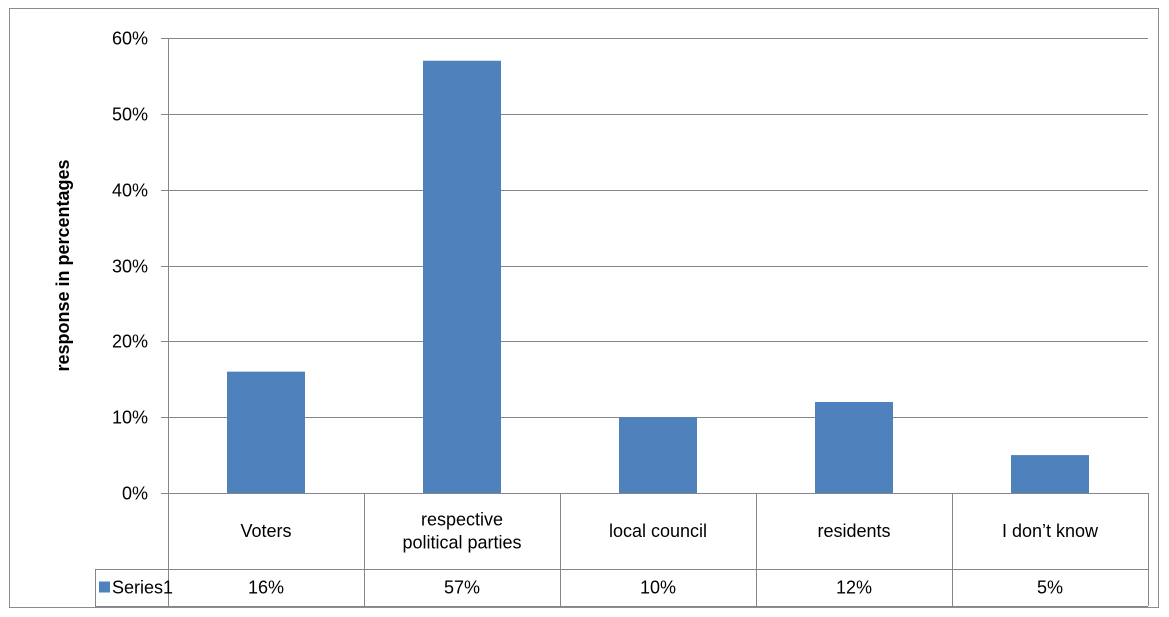 This screenshot has height=617, width=1169. What do you see at coordinates (266, 588) in the screenshot?
I see `data-table-value: 16%` at bounding box center [266, 588].